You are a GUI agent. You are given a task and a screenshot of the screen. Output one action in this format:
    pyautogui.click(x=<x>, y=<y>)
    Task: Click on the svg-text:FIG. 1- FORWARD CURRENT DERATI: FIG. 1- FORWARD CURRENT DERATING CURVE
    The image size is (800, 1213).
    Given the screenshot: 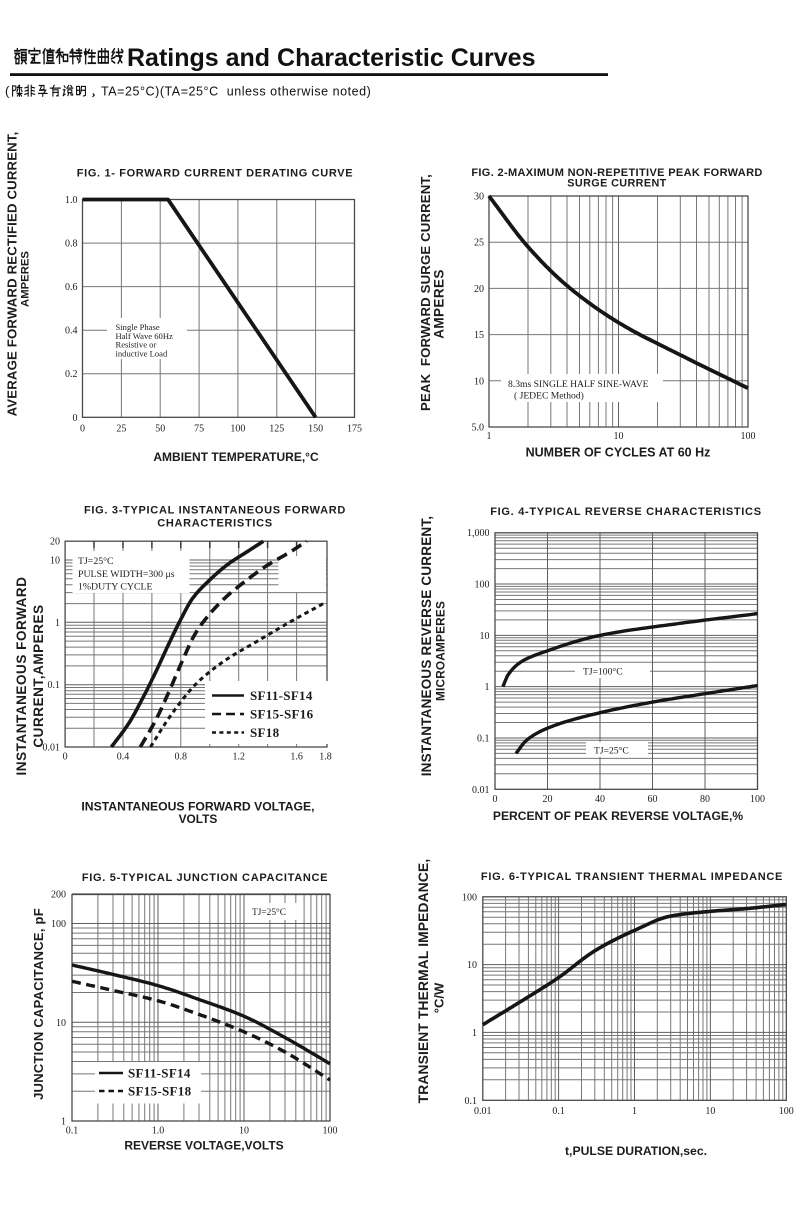 What is the action you would take?
    pyautogui.click(x=215, y=174)
    